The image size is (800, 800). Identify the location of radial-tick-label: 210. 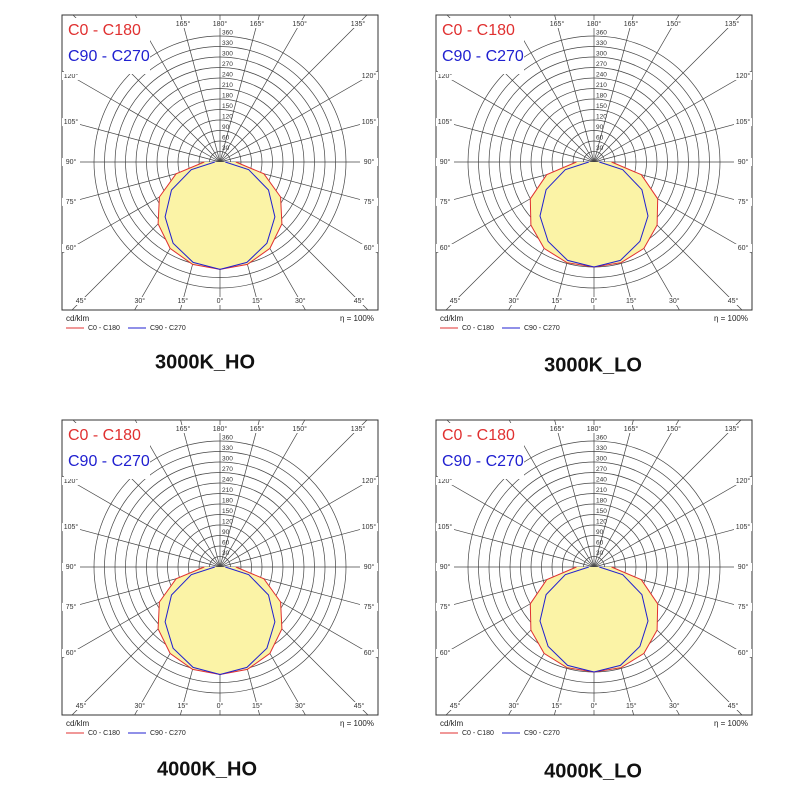
(227, 85).